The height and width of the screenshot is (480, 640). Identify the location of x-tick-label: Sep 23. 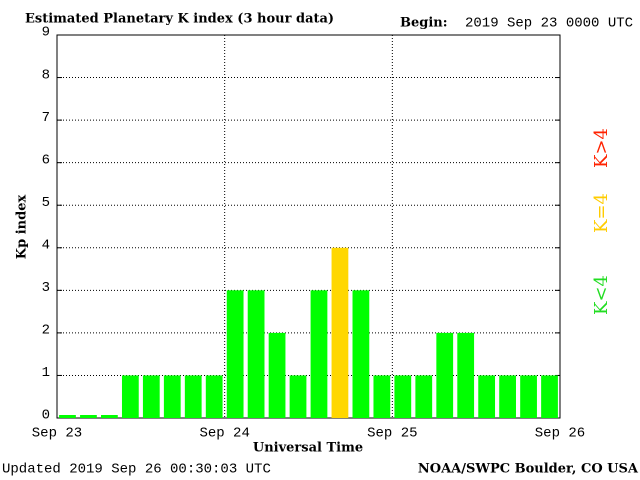
(57, 434).